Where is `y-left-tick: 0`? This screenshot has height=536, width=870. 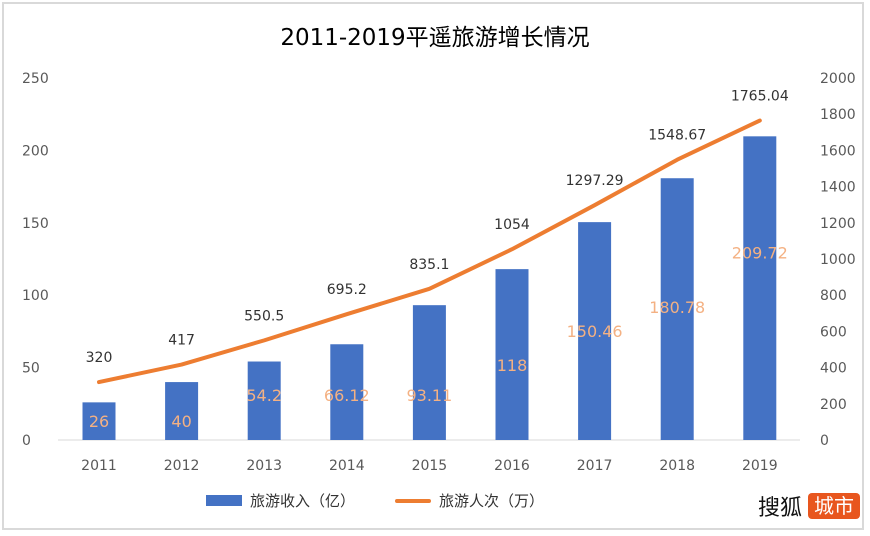 y-left-tick: 0 is located at coordinates (26, 441).